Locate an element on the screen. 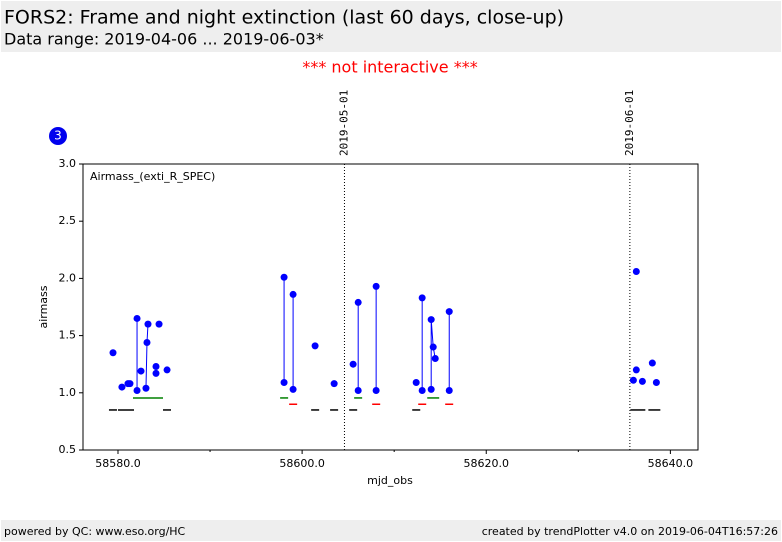 The image size is (782, 542). header-band is located at coordinates (391, 26).